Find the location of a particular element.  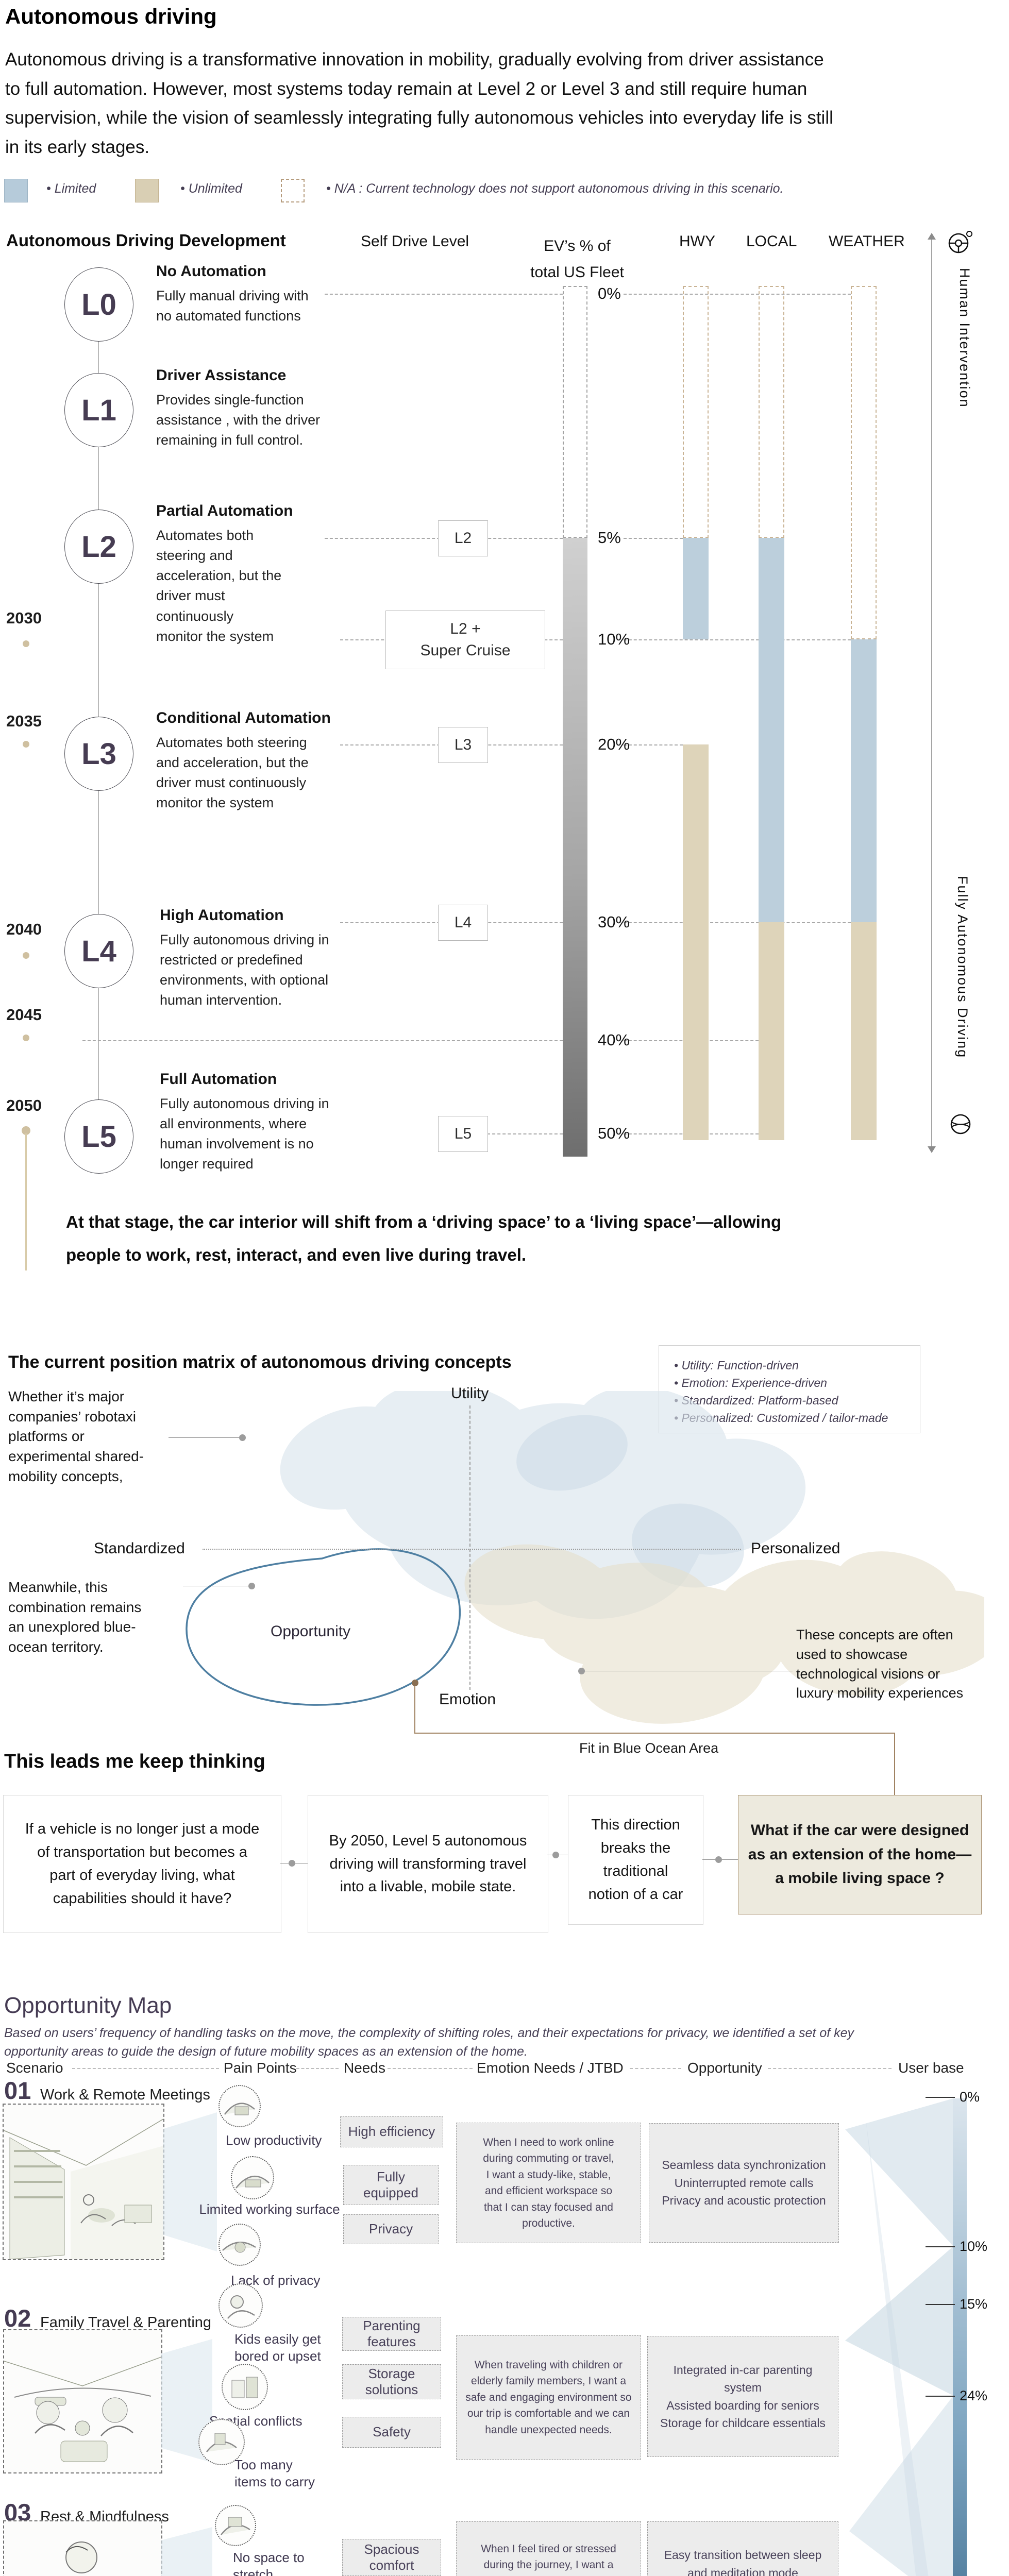

scenario-02-need-1: Parenting features is located at coordinates (392, 2334).